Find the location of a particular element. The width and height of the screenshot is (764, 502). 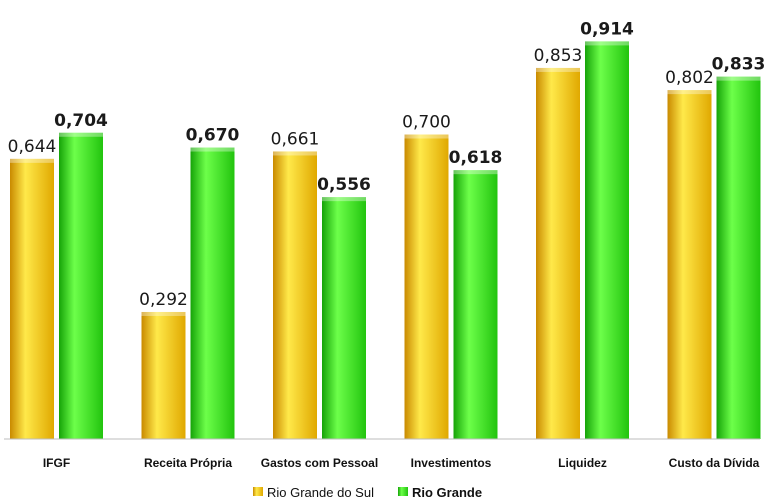

category-label-liquidez: Liquidez is located at coordinates (582, 463).